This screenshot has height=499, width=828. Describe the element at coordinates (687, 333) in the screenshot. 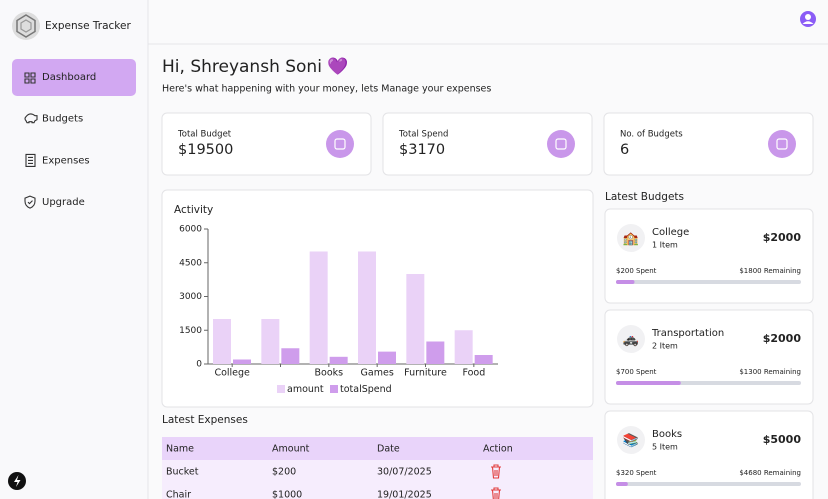

I see `budget-name: Transportation` at that location.